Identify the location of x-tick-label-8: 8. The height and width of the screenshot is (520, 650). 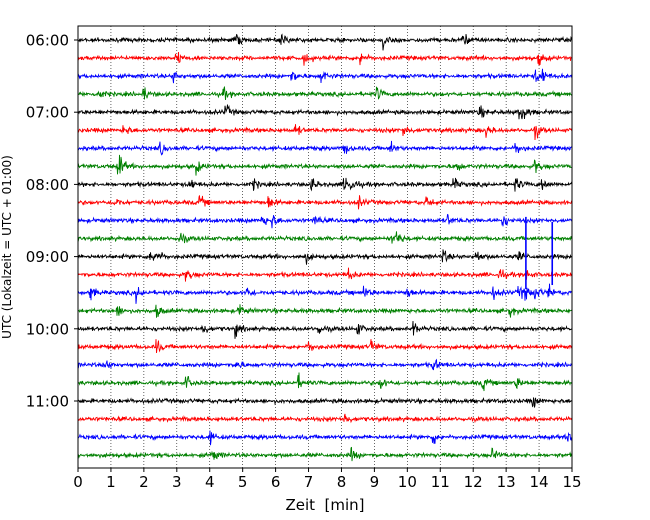
(342, 482).